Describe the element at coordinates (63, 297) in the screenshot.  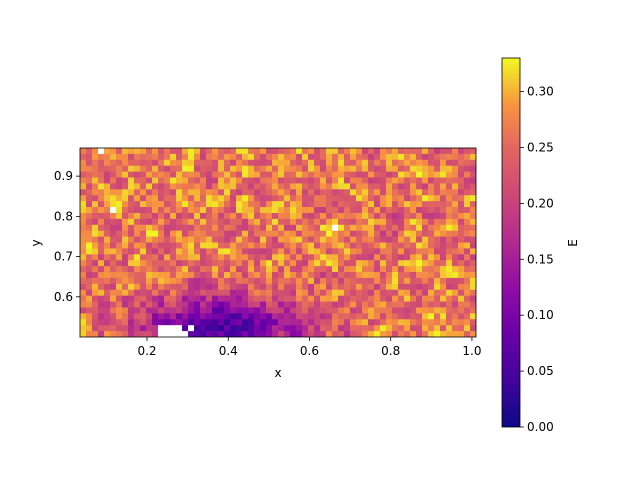
I see `y-tick-label: 0.6` at that location.